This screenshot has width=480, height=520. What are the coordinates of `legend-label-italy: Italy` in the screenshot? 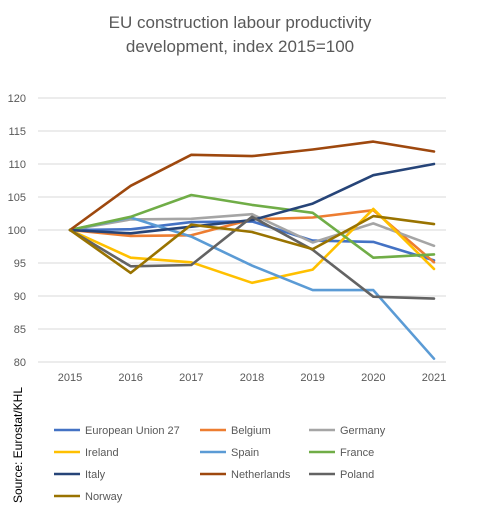 It's located at (95, 475).